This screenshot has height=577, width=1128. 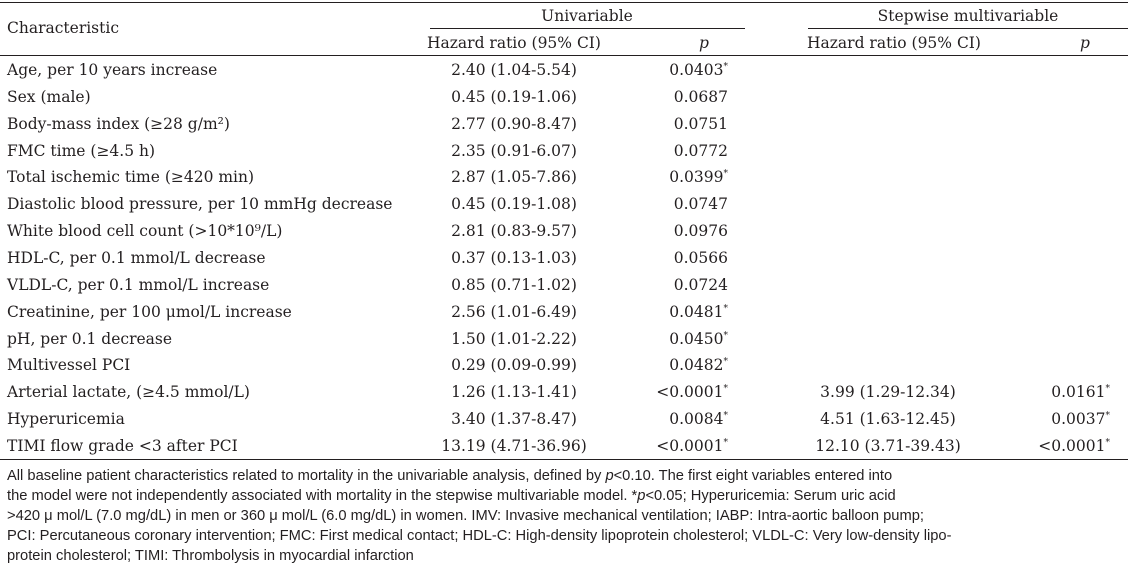 I want to click on row-label: Hyperuricemia, so click(x=66, y=419).